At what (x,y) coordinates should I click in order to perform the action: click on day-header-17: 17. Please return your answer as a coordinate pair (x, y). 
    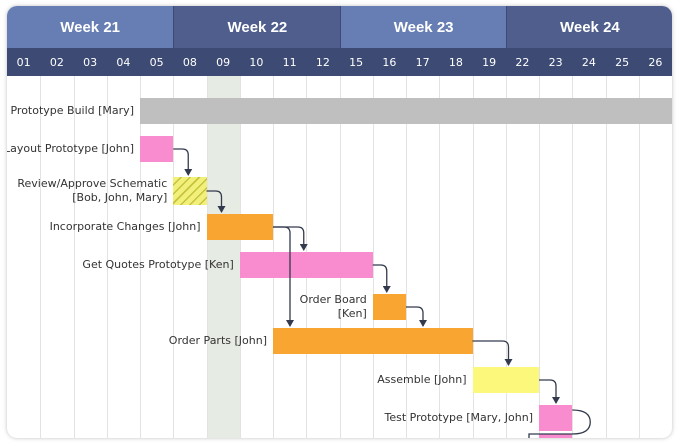
    Looking at the image, I should click on (422, 62).